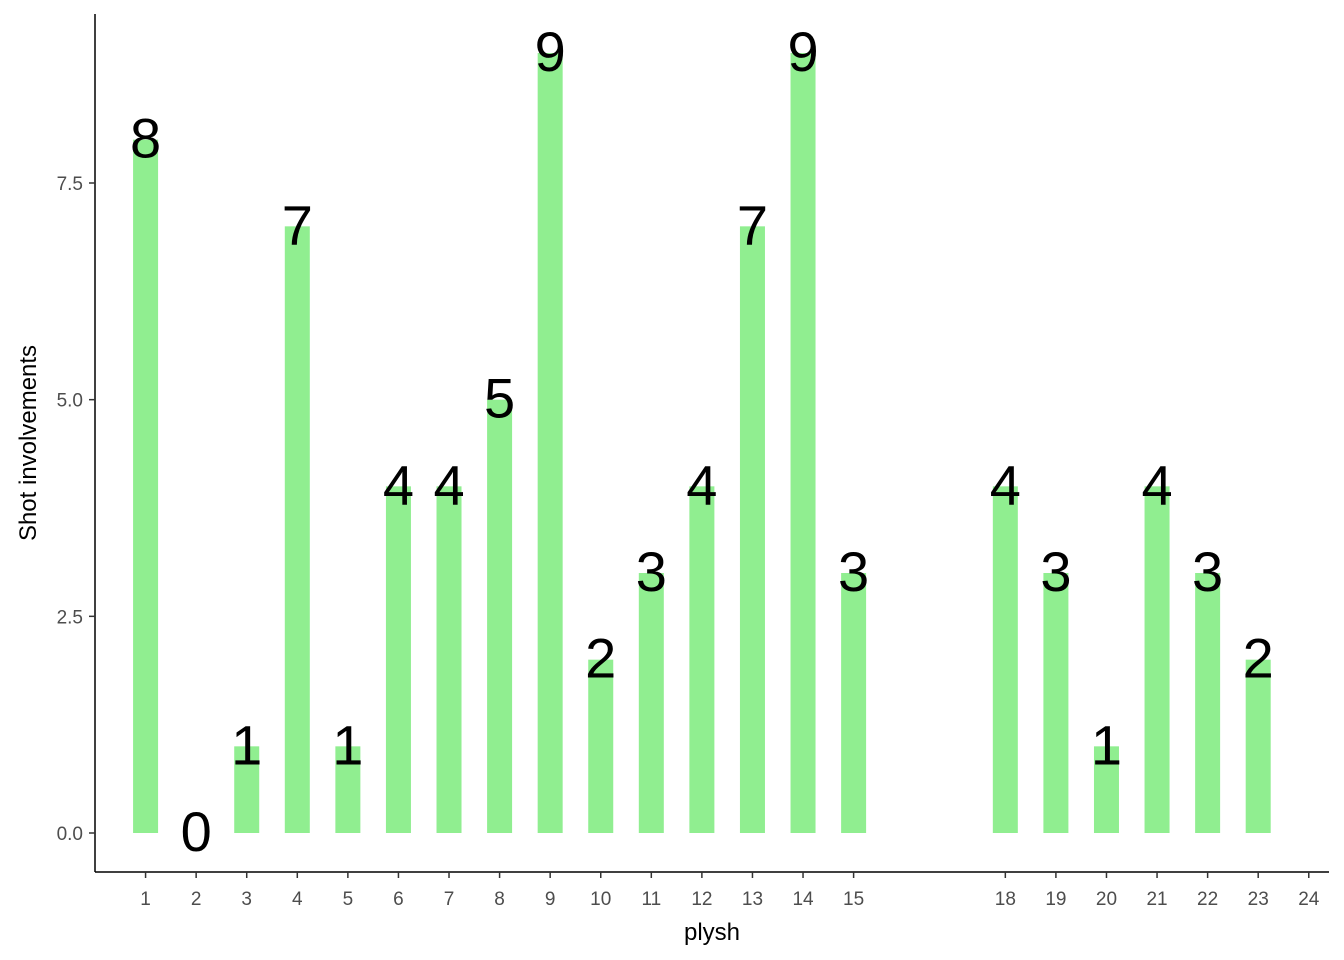 The image size is (1344, 960). Describe the element at coordinates (347, 744) in the screenshot. I see `data-label-5: 1` at that location.